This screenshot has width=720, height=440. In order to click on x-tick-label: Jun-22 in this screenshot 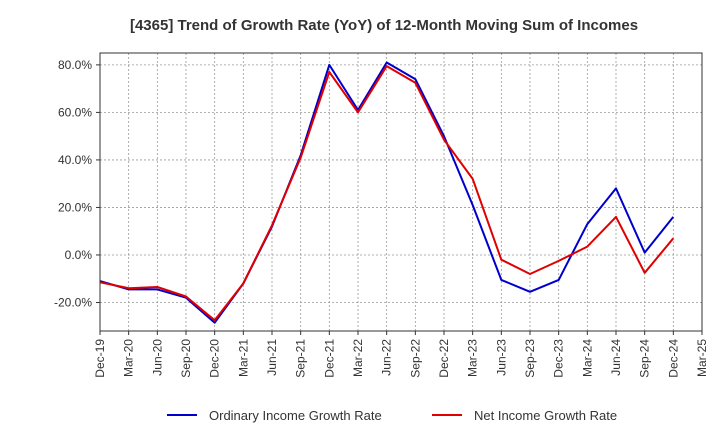, I will do `click(387, 357)`.